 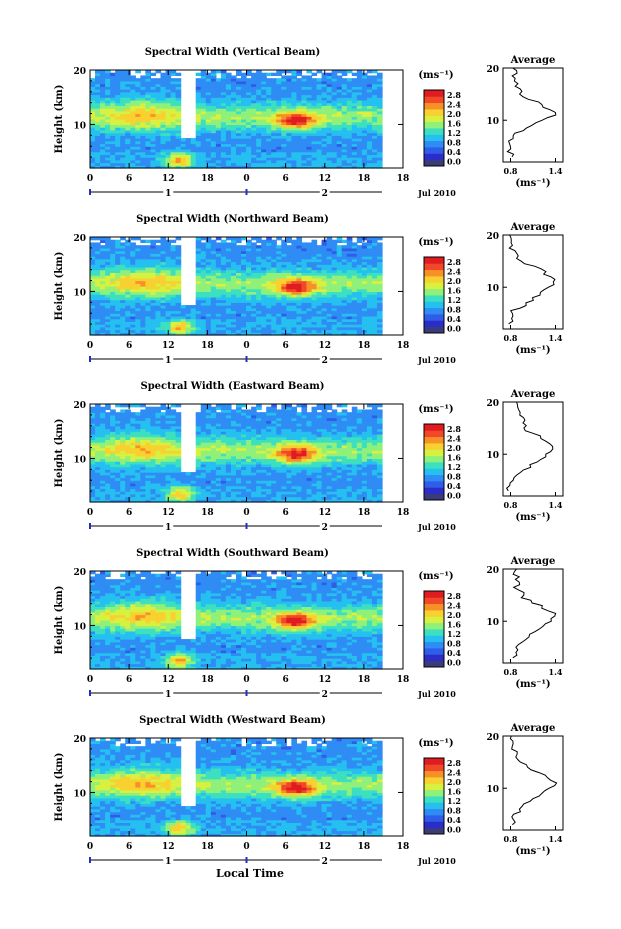 I want to click on average-x-tick-label: 0.8, so click(x=511, y=171).